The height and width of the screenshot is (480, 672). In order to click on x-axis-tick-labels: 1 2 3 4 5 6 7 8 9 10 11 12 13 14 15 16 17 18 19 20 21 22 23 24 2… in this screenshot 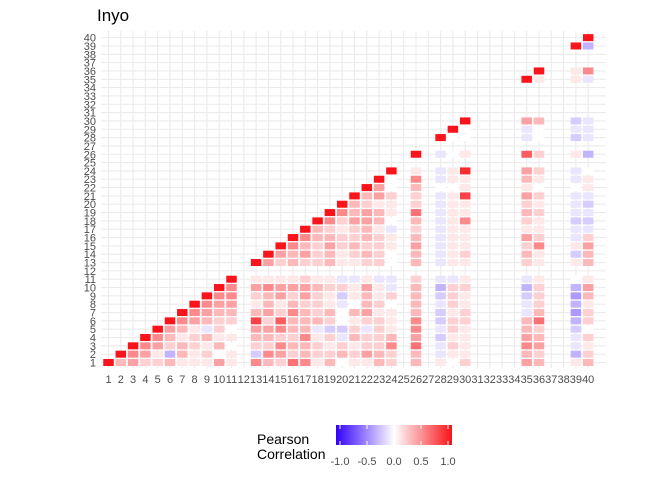, I will do `click(349, 380)`.